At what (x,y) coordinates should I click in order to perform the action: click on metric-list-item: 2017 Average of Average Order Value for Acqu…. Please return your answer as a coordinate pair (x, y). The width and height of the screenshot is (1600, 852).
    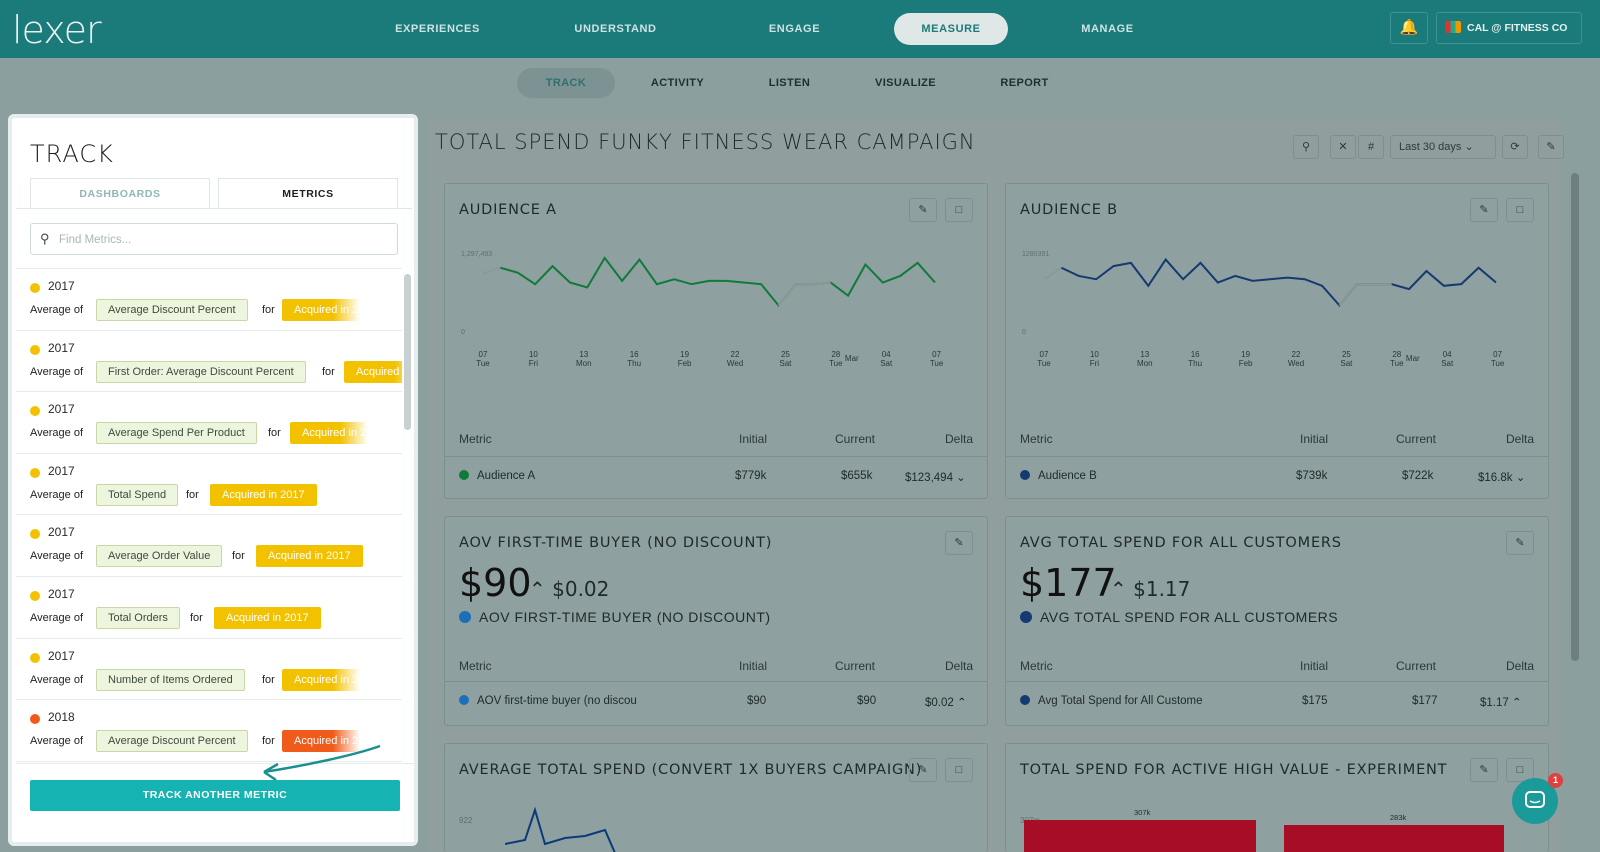
    Looking at the image, I should click on (209, 546).